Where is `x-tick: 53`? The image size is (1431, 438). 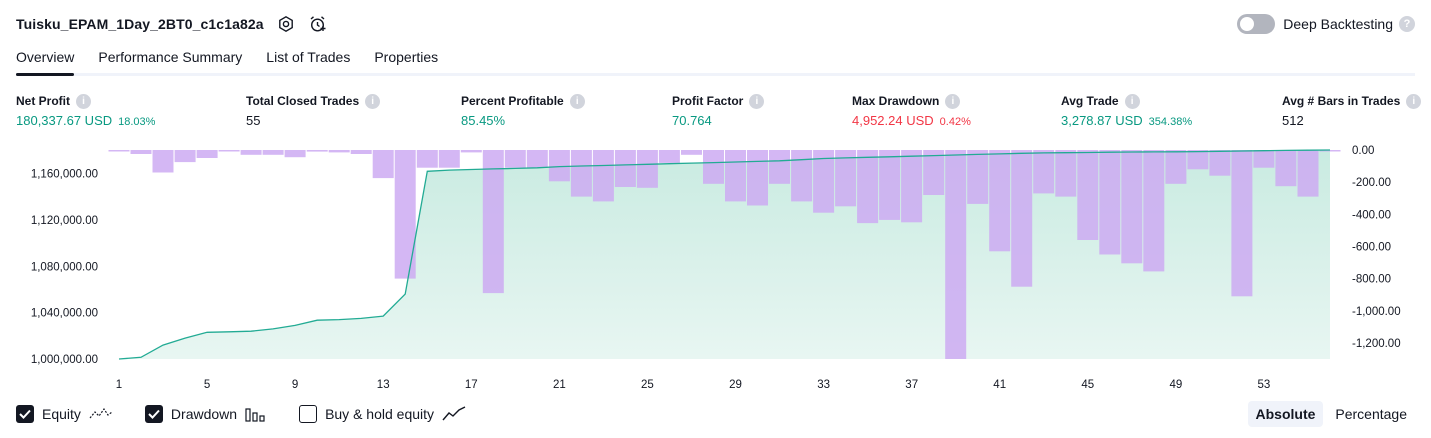 x-tick: 53 is located at coordinates (1264, 385).